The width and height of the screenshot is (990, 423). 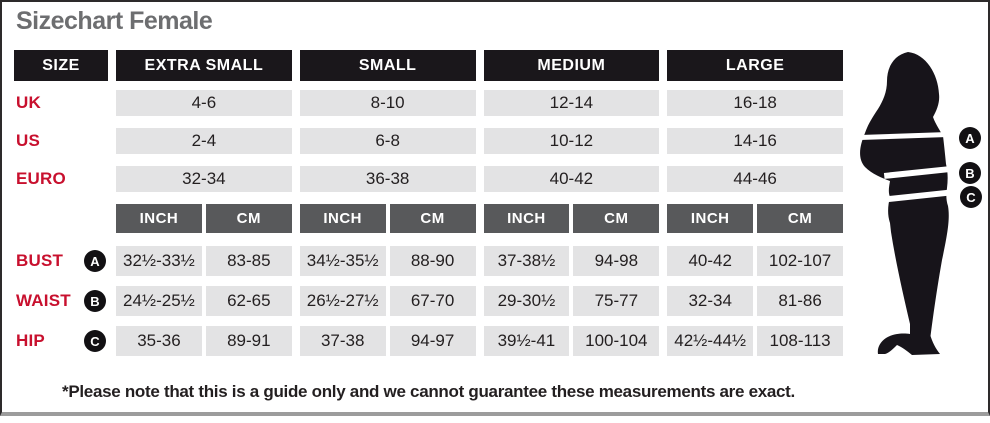 I want to click on cell-group: 24½-25½ 62-65, so click(x=204, y=301).